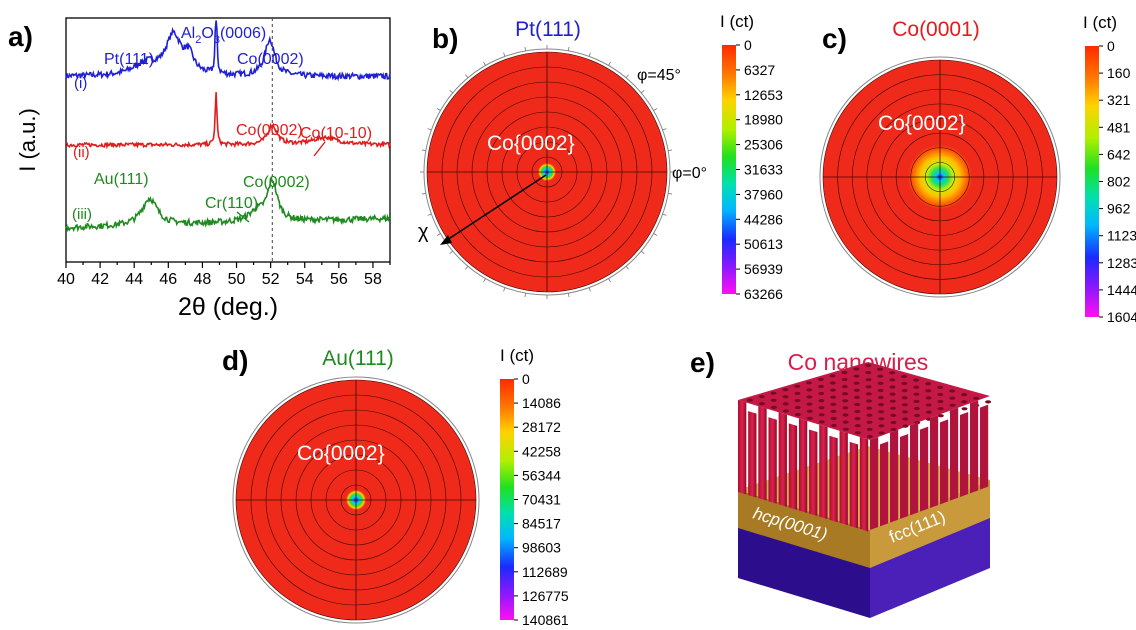 This screenshot has height=630, width=1136. Describe the element at coordinates (541, 475) in the screenshot. I see `colorbar-tick-label: 56344` at that location.